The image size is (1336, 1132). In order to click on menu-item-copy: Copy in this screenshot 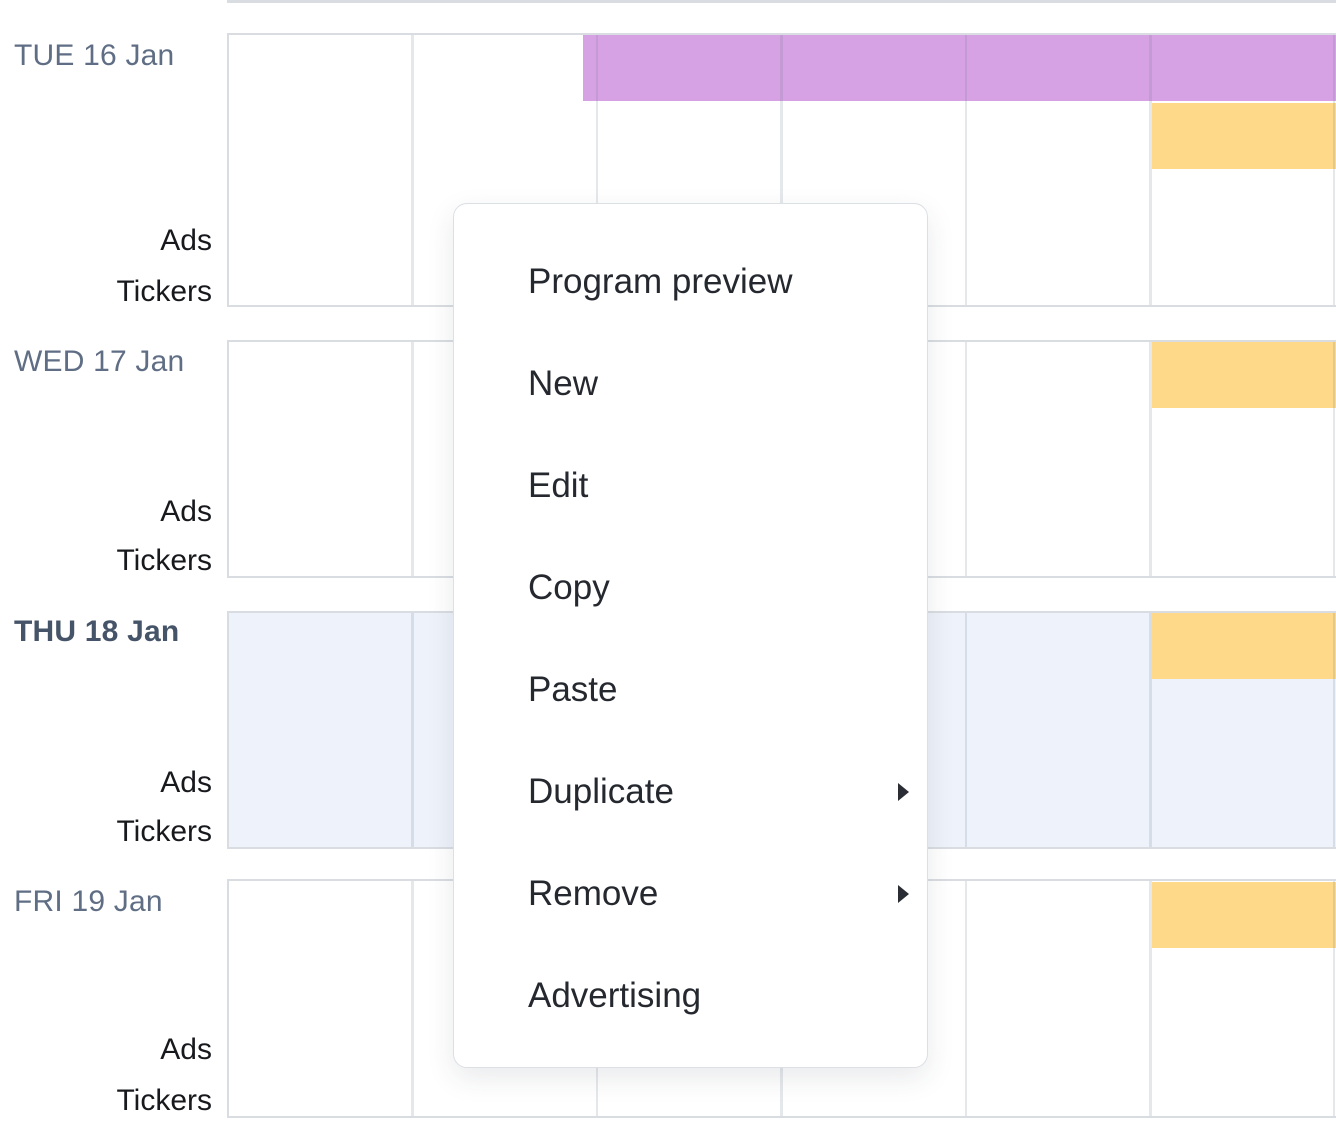, I will do `click(690, 588)`.